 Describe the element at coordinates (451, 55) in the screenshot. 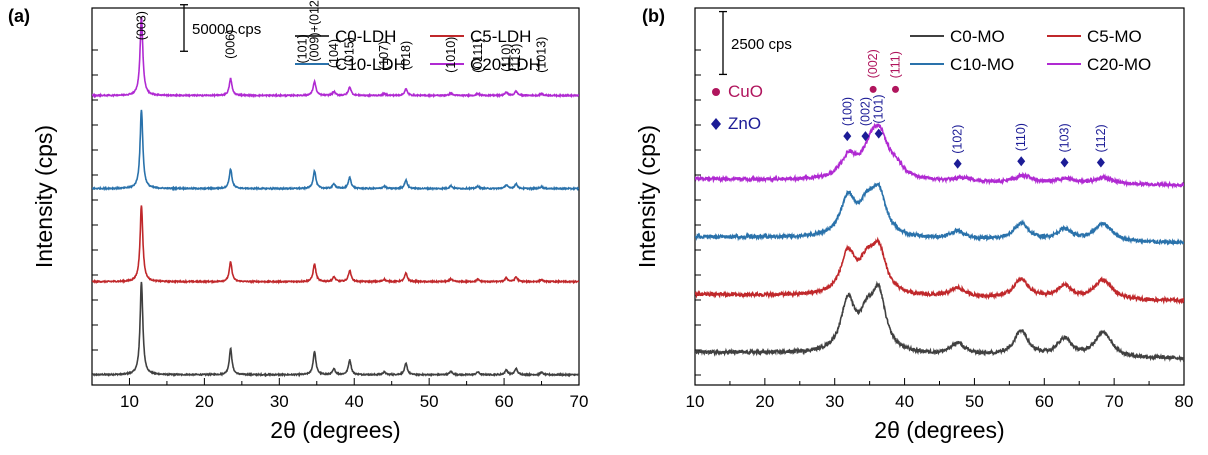

I see `peak-label: (1010)` at that location.